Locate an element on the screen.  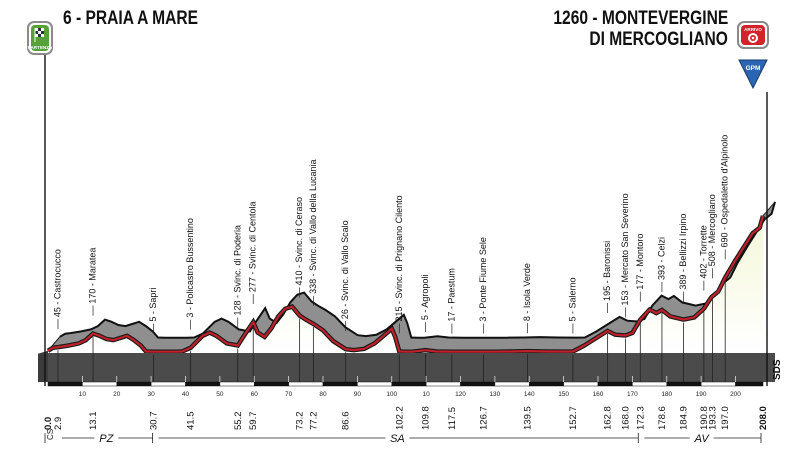
province-label: AV is located at coordinates (702, 439).